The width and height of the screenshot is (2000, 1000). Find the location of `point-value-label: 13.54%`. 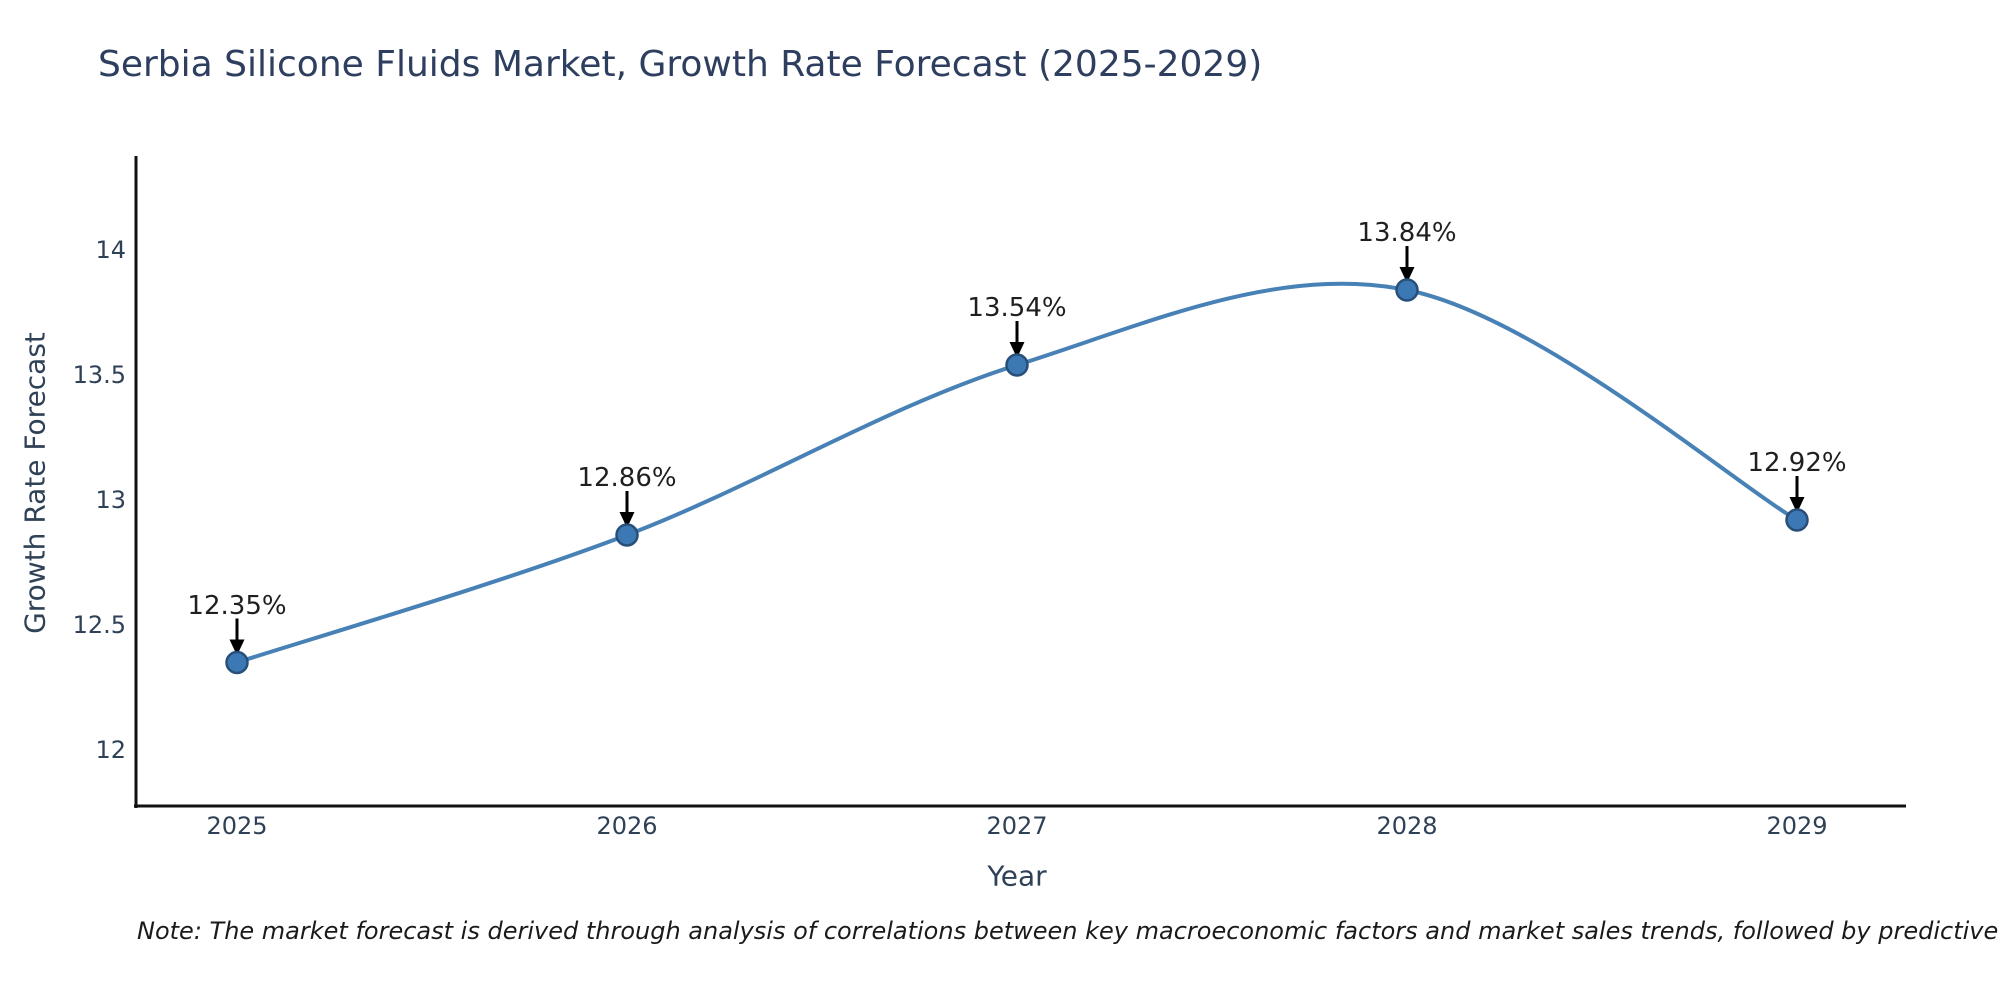

point-value-label: 13.54% is located at coordinates (1017, 308).